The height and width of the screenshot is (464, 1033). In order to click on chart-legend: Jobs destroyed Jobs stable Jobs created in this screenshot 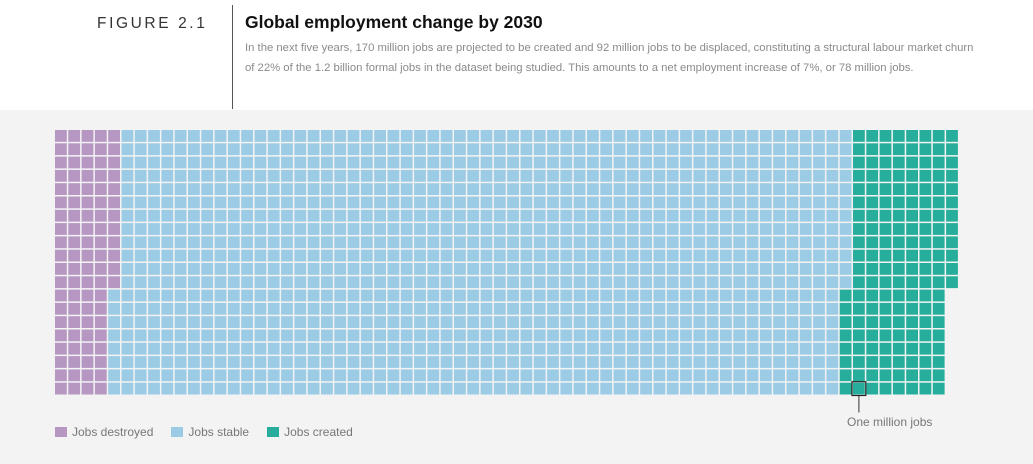, I will do `click(213, 432)`.